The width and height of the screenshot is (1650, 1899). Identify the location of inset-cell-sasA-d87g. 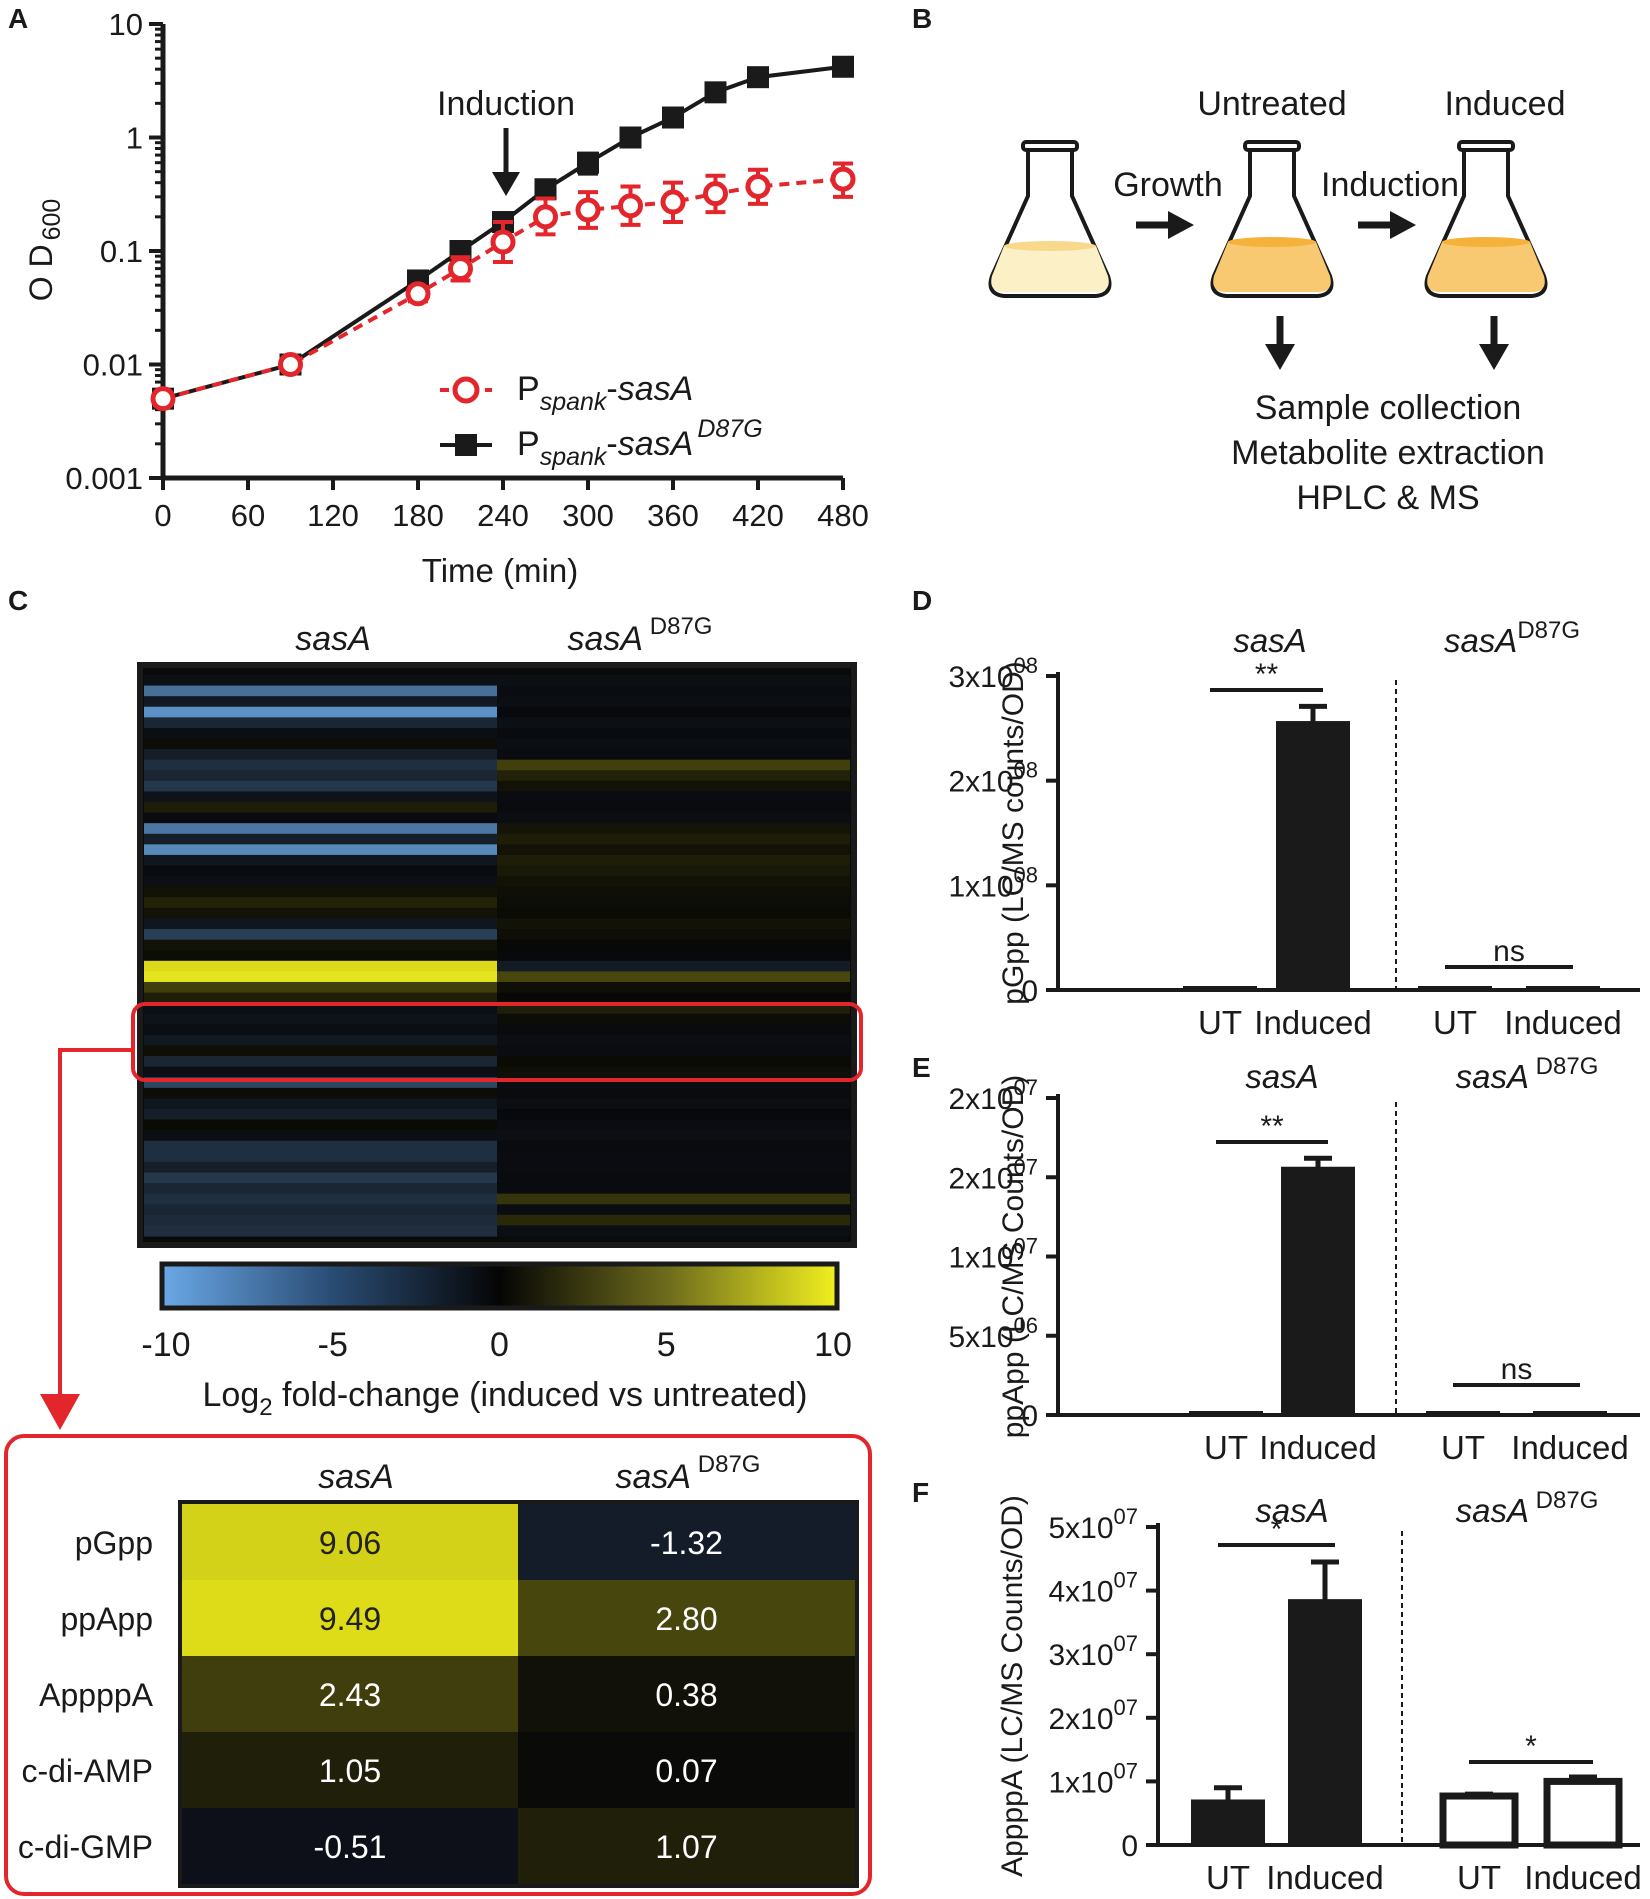
(686, 1542).